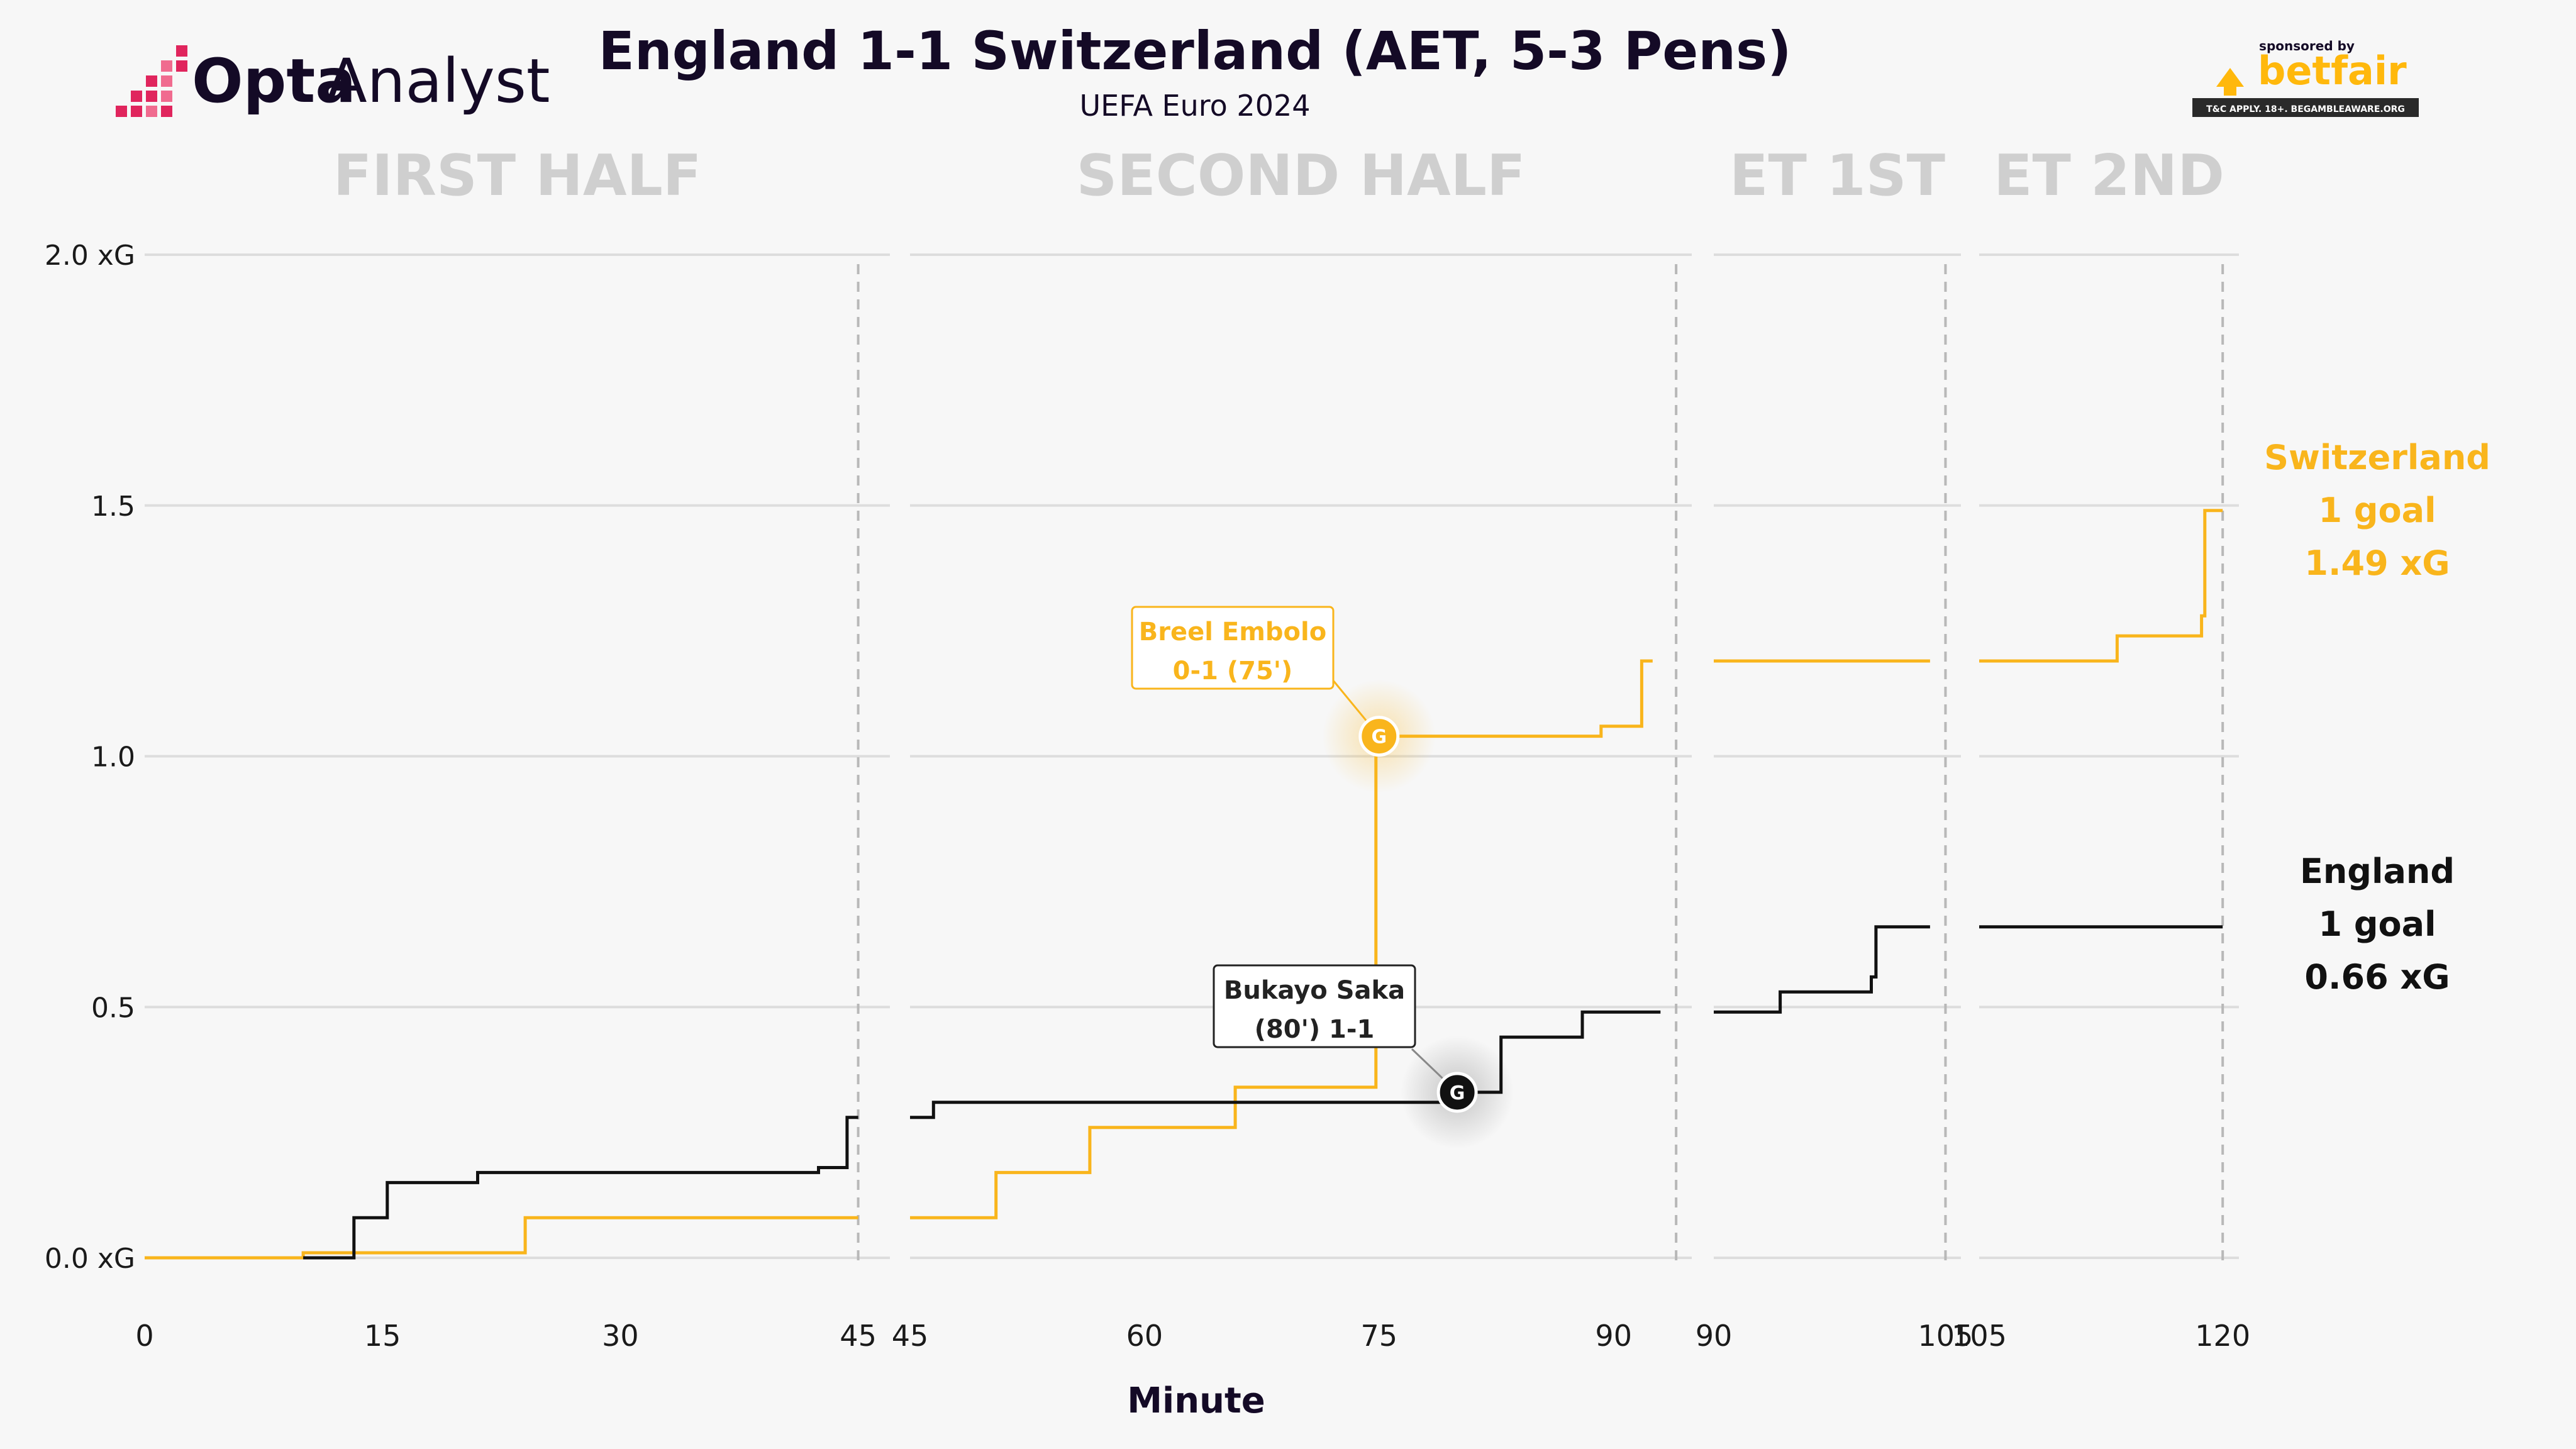 The image size is (2576, 1449). What do you see at coordinates (113, 507) in the screenshot?
I see `y-tick-label: 1.5` at bounding box center [113, 507].